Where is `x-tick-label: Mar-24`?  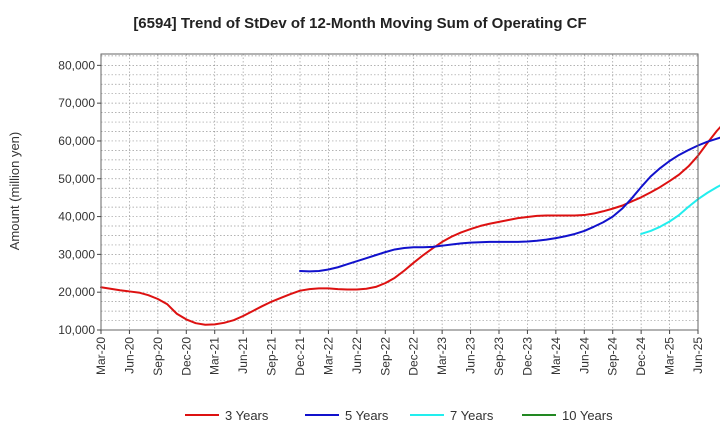
x-tick-label: Mar-24 is located at coordinates (556, 356).